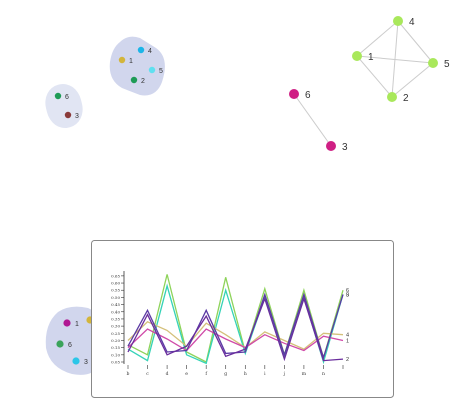 The image size is (466, 414). Describe the element at coordinates (115, 290) in the screenshot. I see `y-tick-label: 0.55` at that location.